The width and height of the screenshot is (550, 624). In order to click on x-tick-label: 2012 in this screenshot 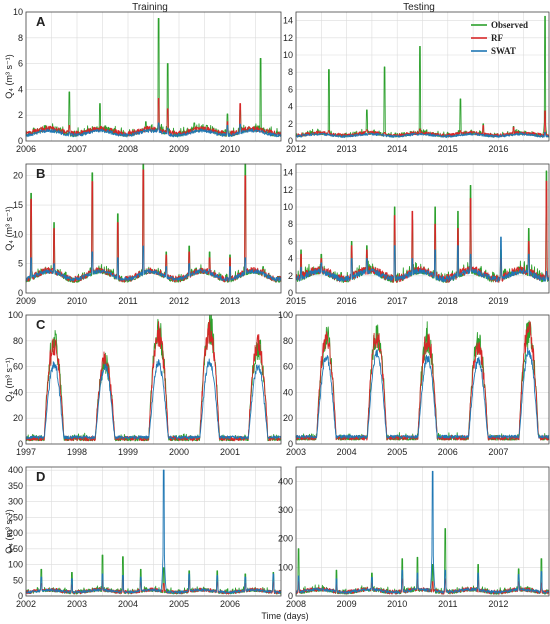, I will do `click(498, 604)`.